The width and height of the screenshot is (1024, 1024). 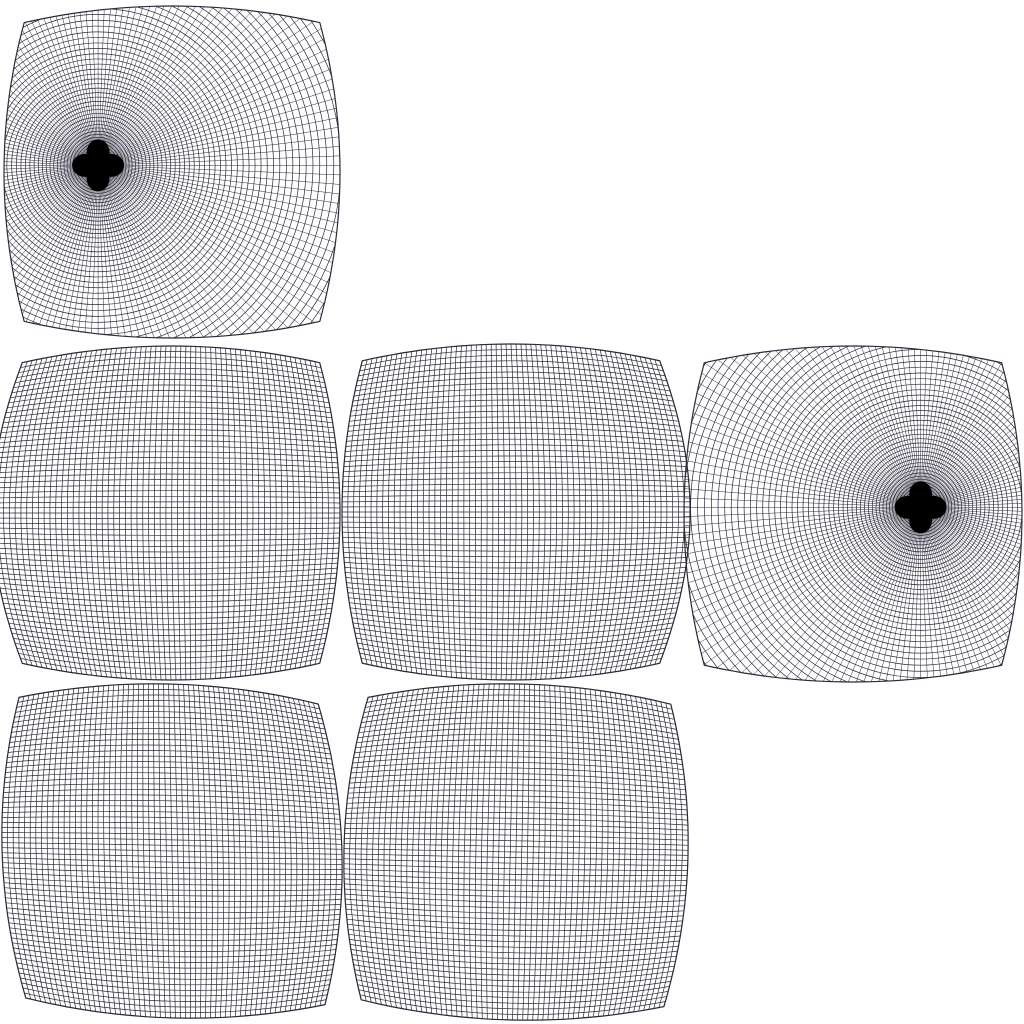 What do you see at coordinates (516, 852) in the screenshot?
I see `face-bottom-right` at bounding box center [516, 852].